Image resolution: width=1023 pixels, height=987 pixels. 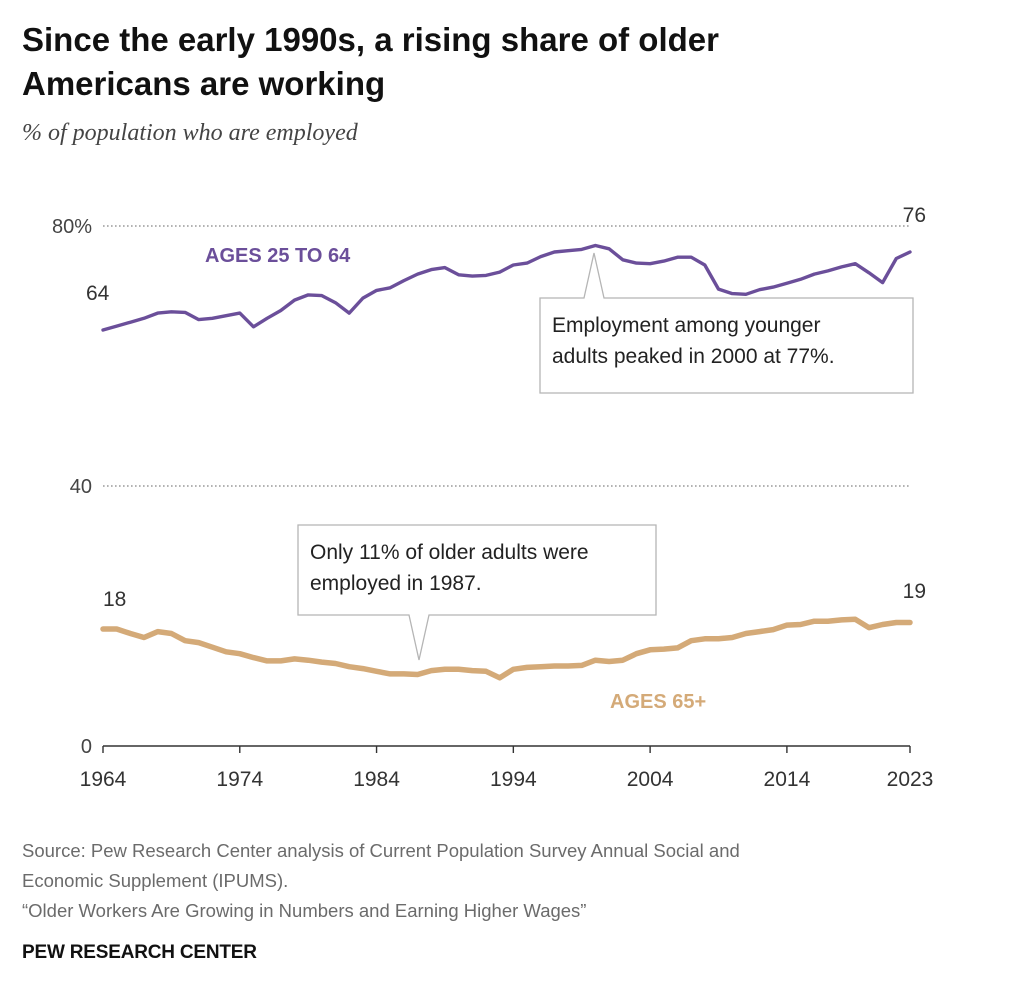 I want to click on series-line-ages-65-plus, so click(x=506, y=648).